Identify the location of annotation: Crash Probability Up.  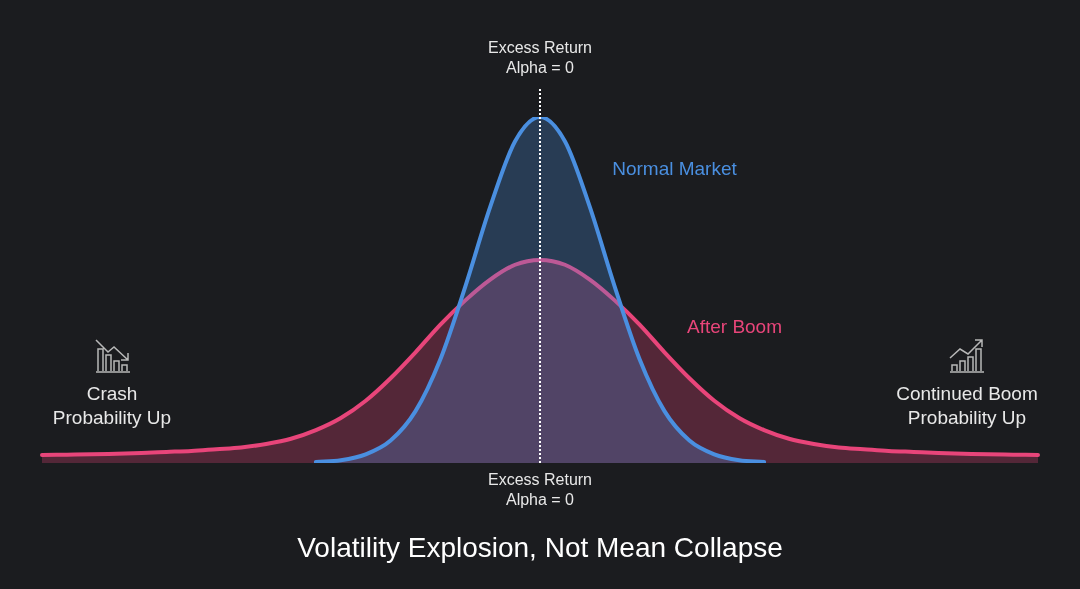
(112, 406).